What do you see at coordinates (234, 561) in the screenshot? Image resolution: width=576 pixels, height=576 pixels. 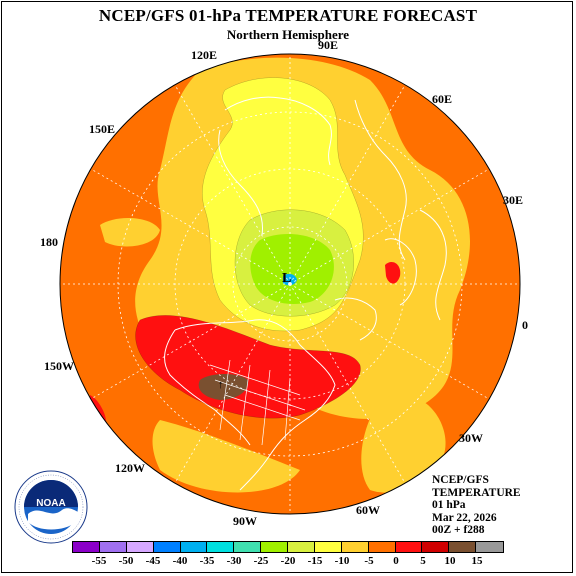 I see `colorbar-tick-label: -30` at bounding box center [234, 561].